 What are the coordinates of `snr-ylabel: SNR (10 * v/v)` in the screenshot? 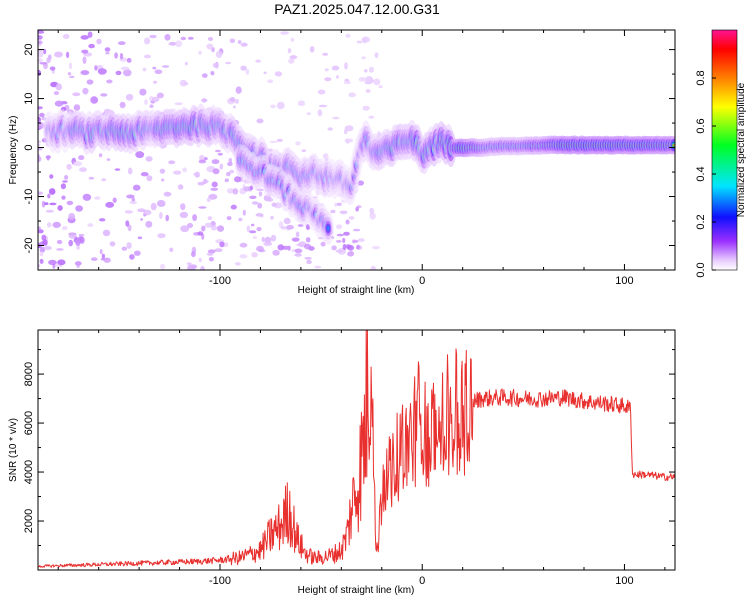 It's located at (13, 450).